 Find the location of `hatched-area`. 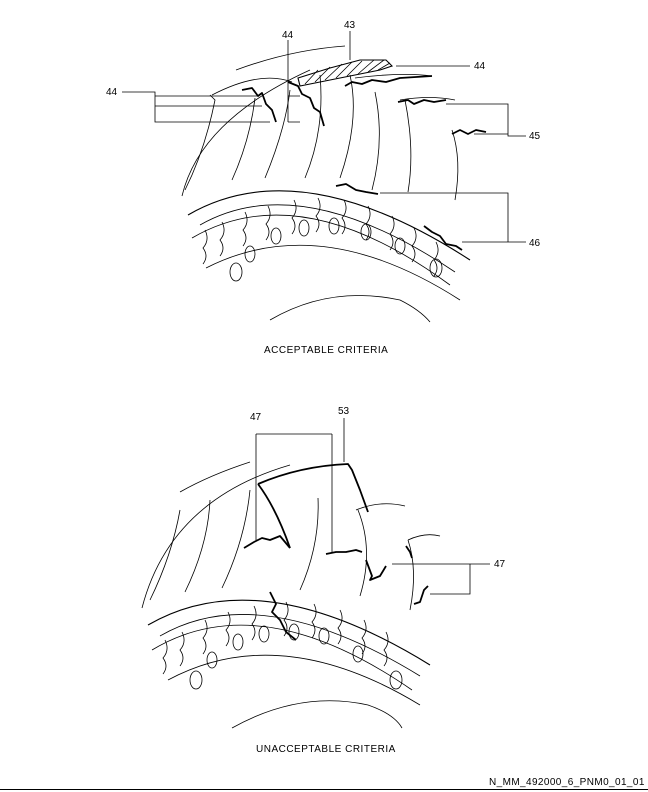

hatched-area is located at coordinates (345, 73).